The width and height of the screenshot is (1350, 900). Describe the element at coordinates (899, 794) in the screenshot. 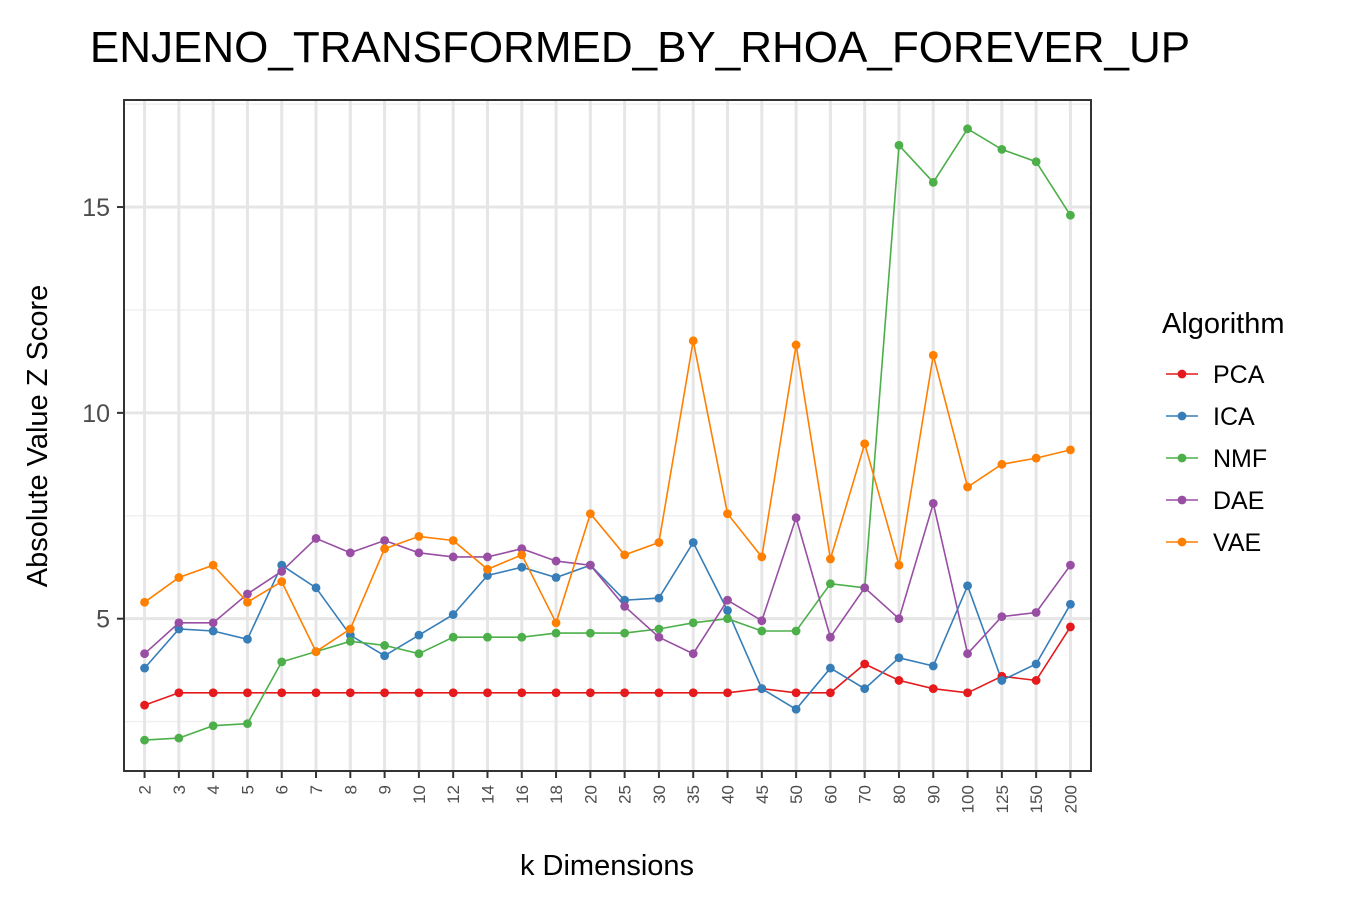

I see `x-tick-label: 80` at that location.